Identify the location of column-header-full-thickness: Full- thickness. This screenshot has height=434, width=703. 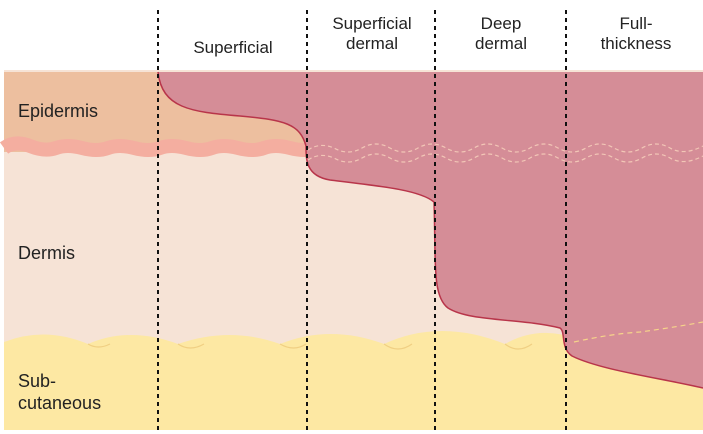
(636, 33).